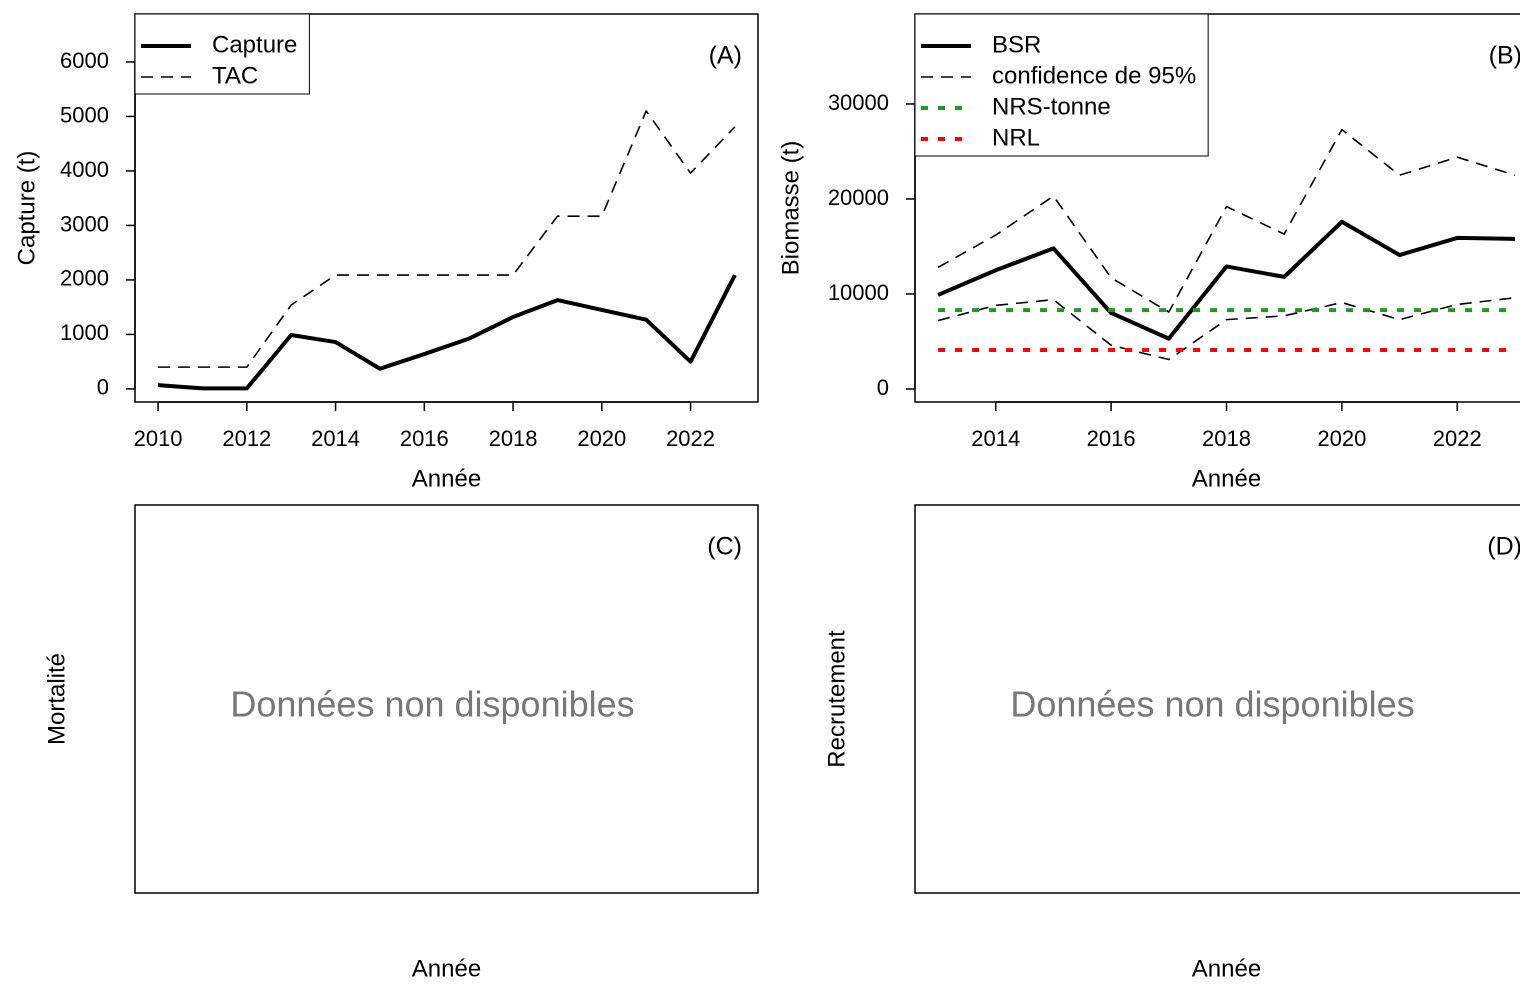  I want to click on legend-label: NRS-tonne, so click(1051, 106).